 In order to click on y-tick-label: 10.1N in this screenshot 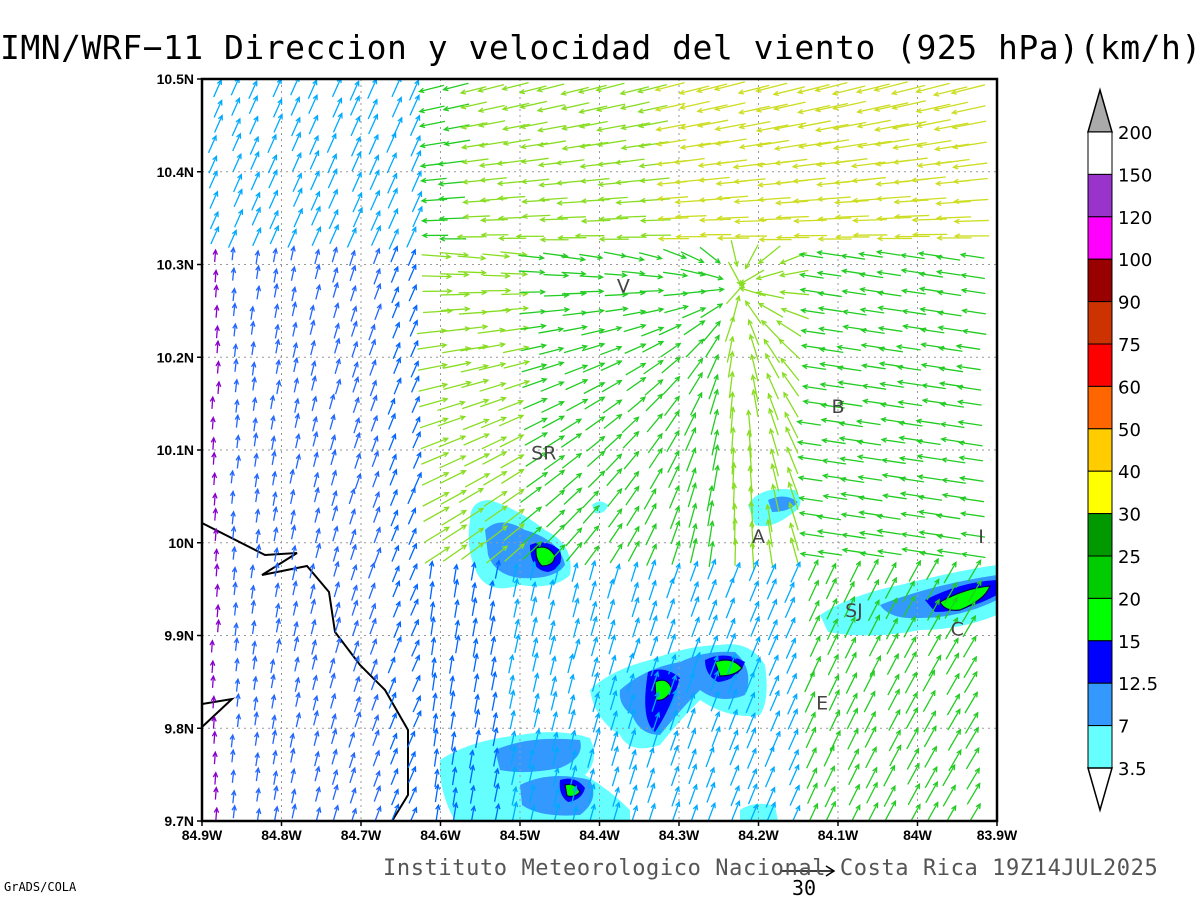, I will do `click(175, 450)`.